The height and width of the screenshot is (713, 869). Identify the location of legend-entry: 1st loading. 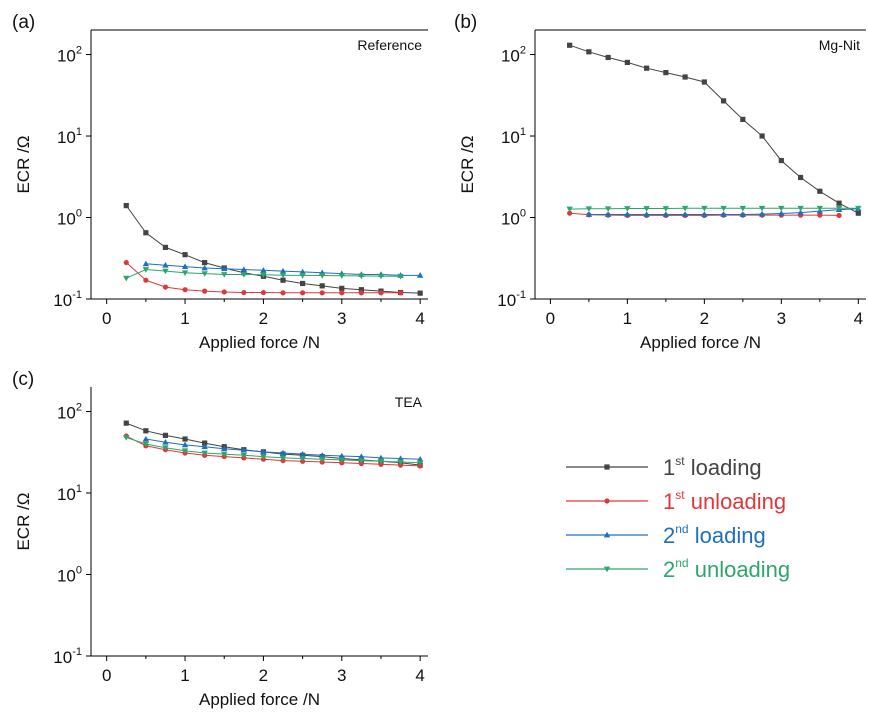
(664, 467).